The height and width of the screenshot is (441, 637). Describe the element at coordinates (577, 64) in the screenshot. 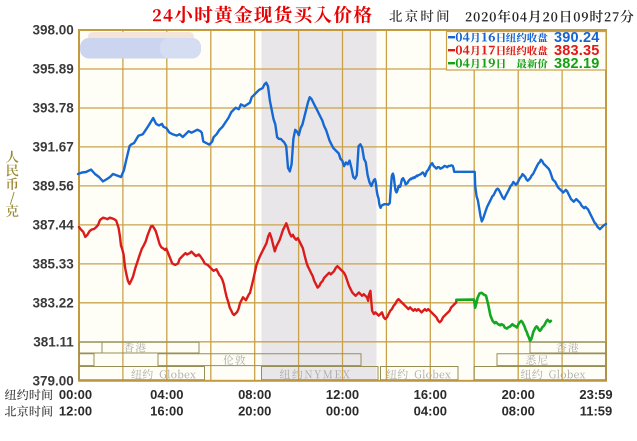

I see `svg-text: 382.19` at that location.